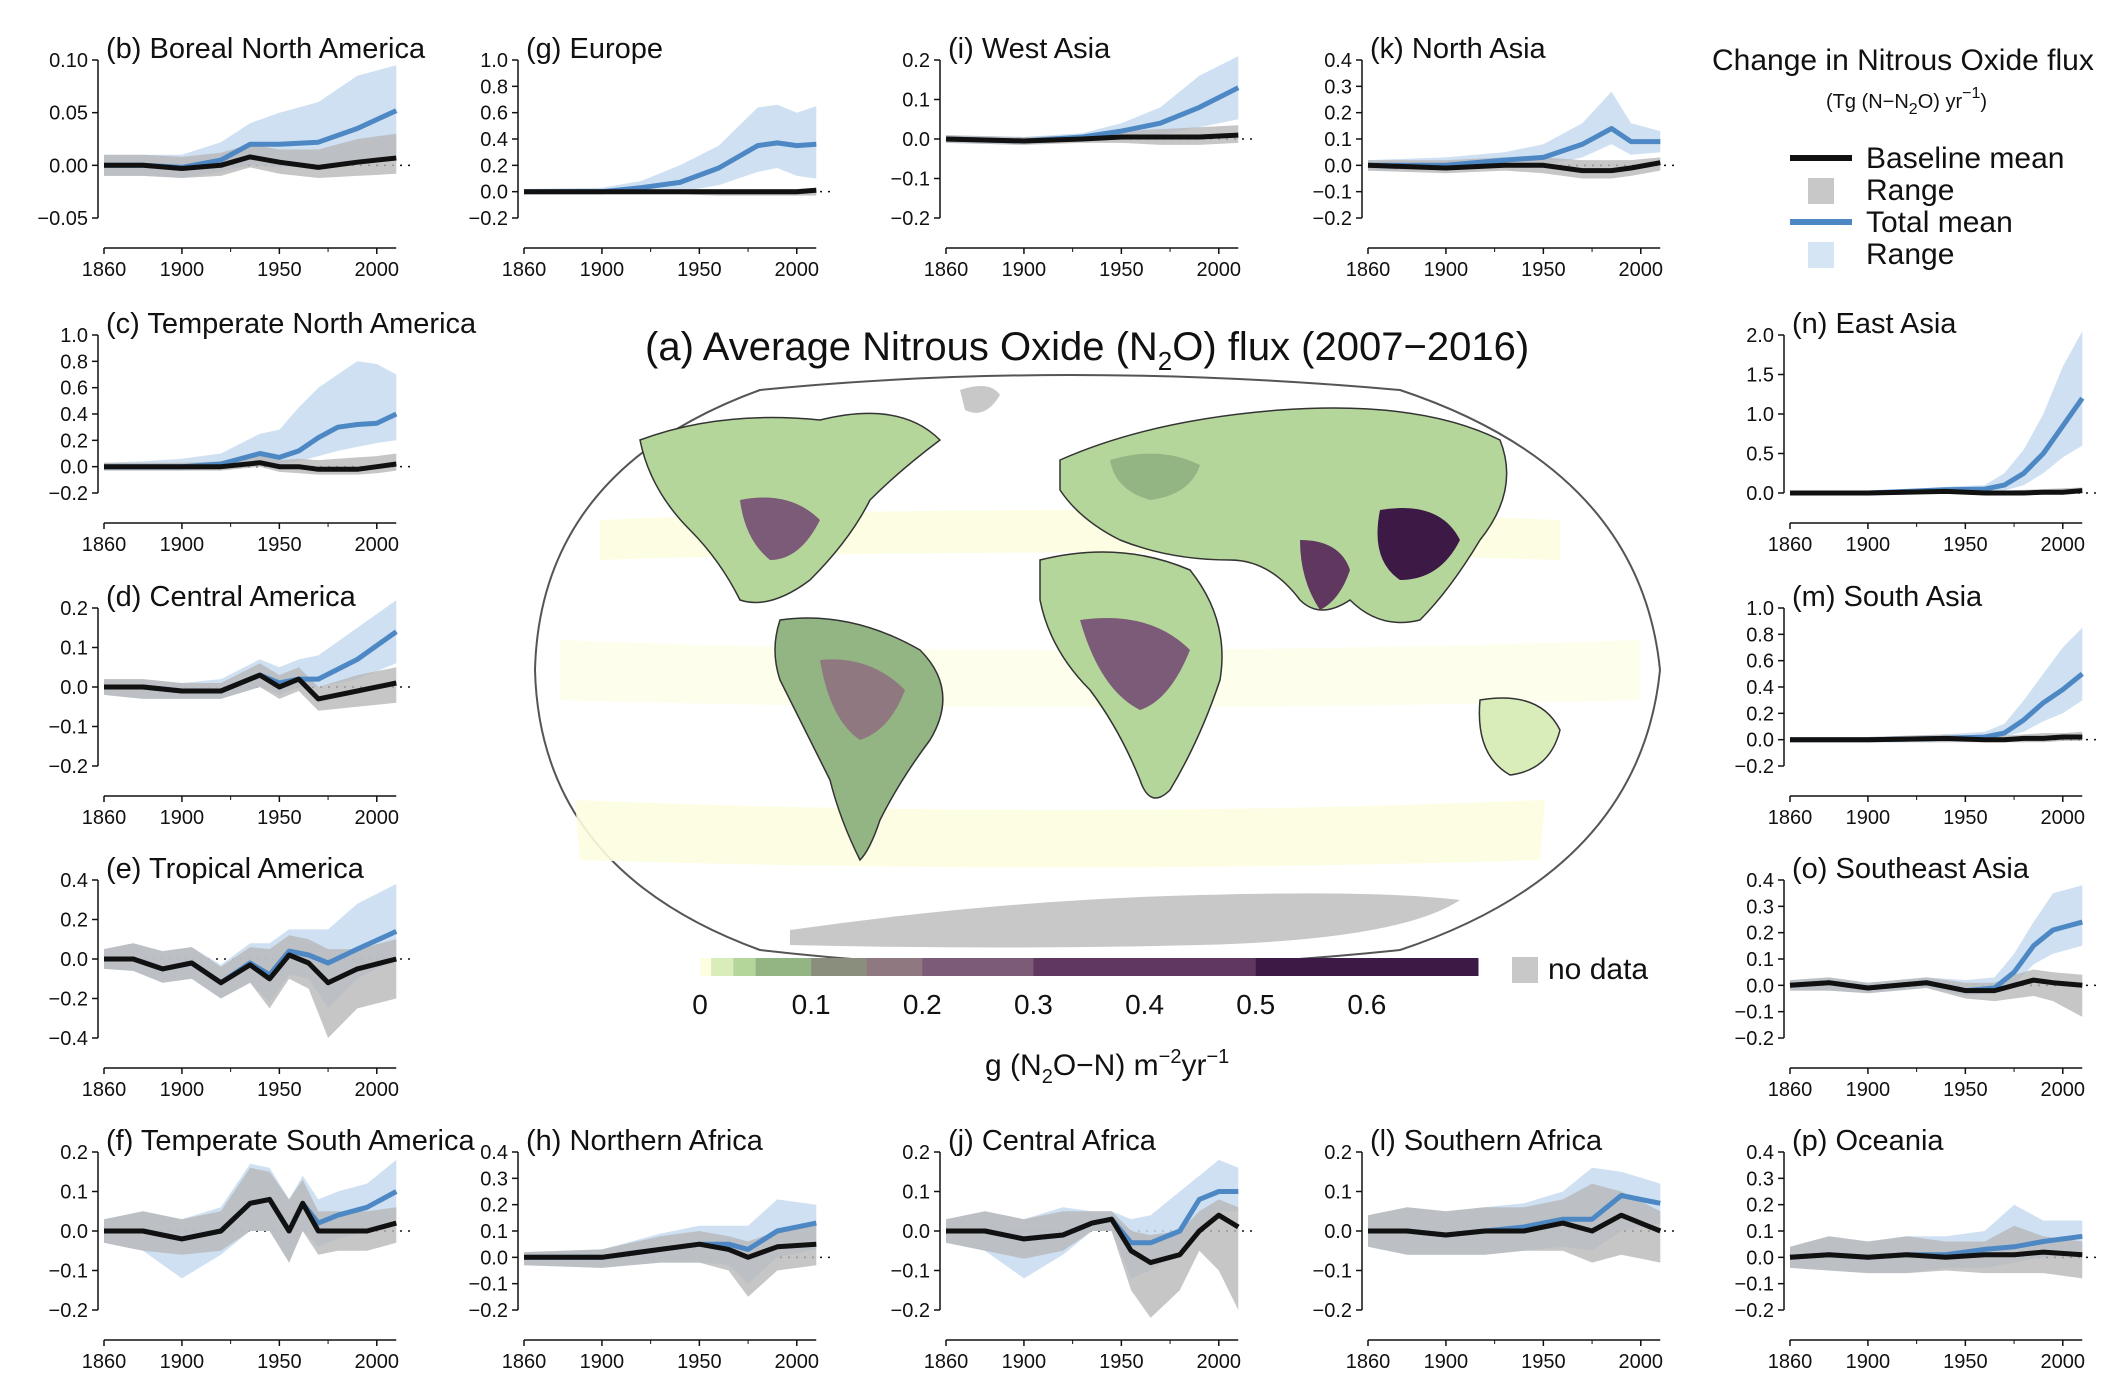  What do you see at coordinates (645, 1141) in the screenshot?
I see `panel-title: (h) Northern Africa` at bounding box center [645, 1141].